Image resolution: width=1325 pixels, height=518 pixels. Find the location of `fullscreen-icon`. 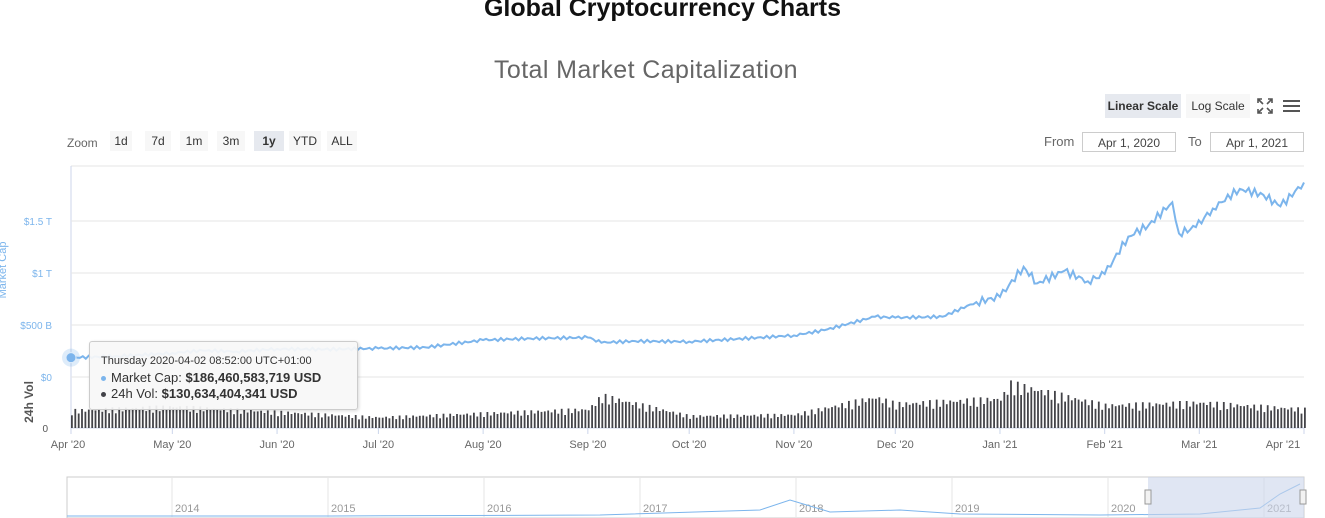

fullscreen-icon is located at coordinates (1265, 106).